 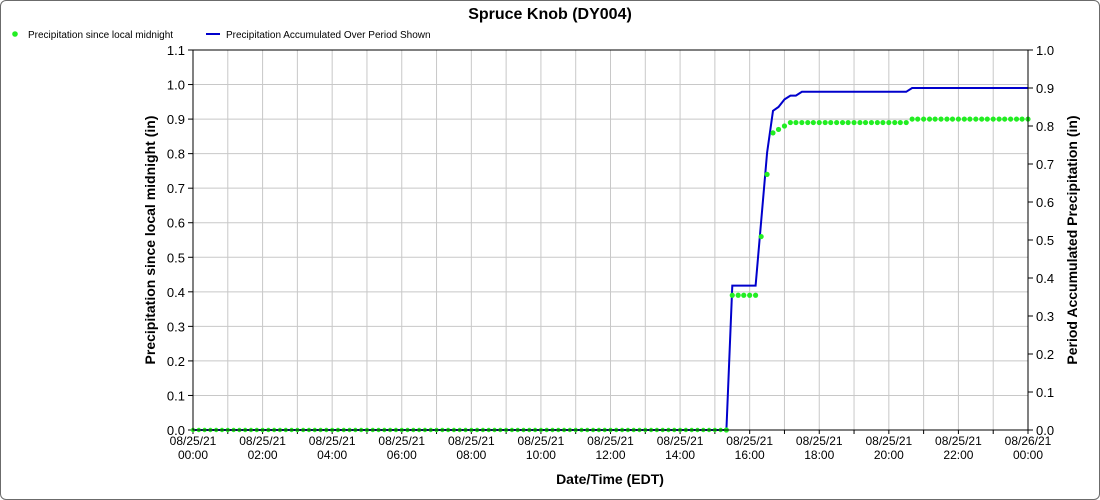 What do you see at coordinates (610, 479) in the screenshot?
I see `x-axis-label: Date/Time (EDT)` at bounding box center [610, 479].